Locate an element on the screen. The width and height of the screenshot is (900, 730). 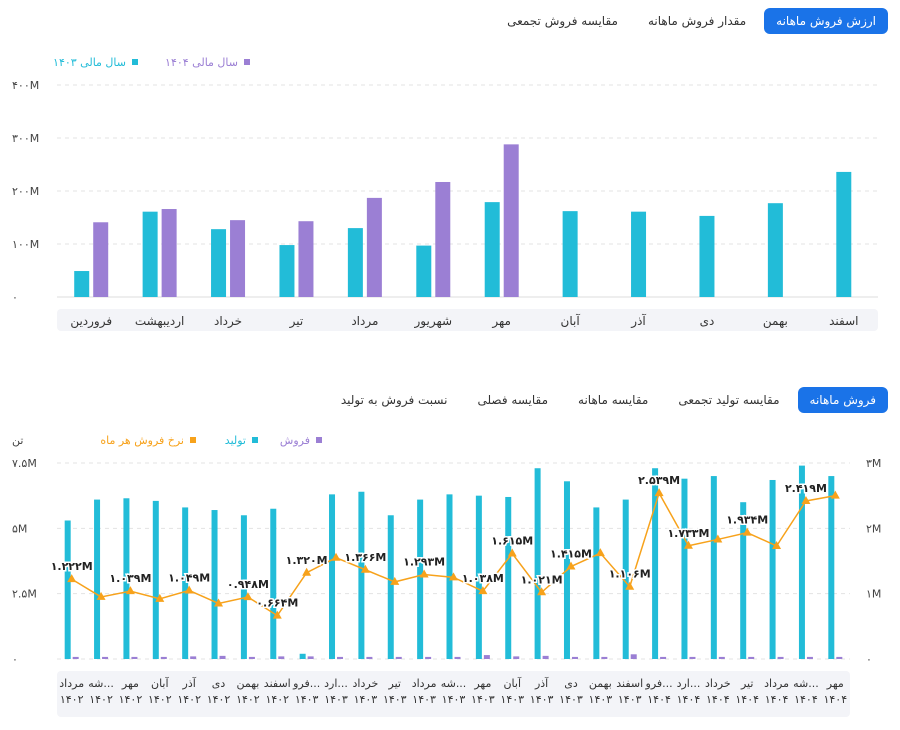
x-tick-label: اسفند is located at coordinates (843, 321).